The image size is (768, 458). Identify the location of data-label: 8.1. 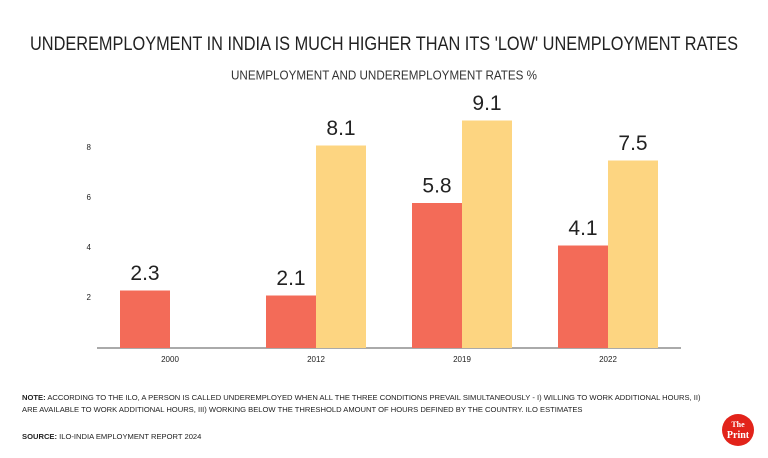
(340, 128).